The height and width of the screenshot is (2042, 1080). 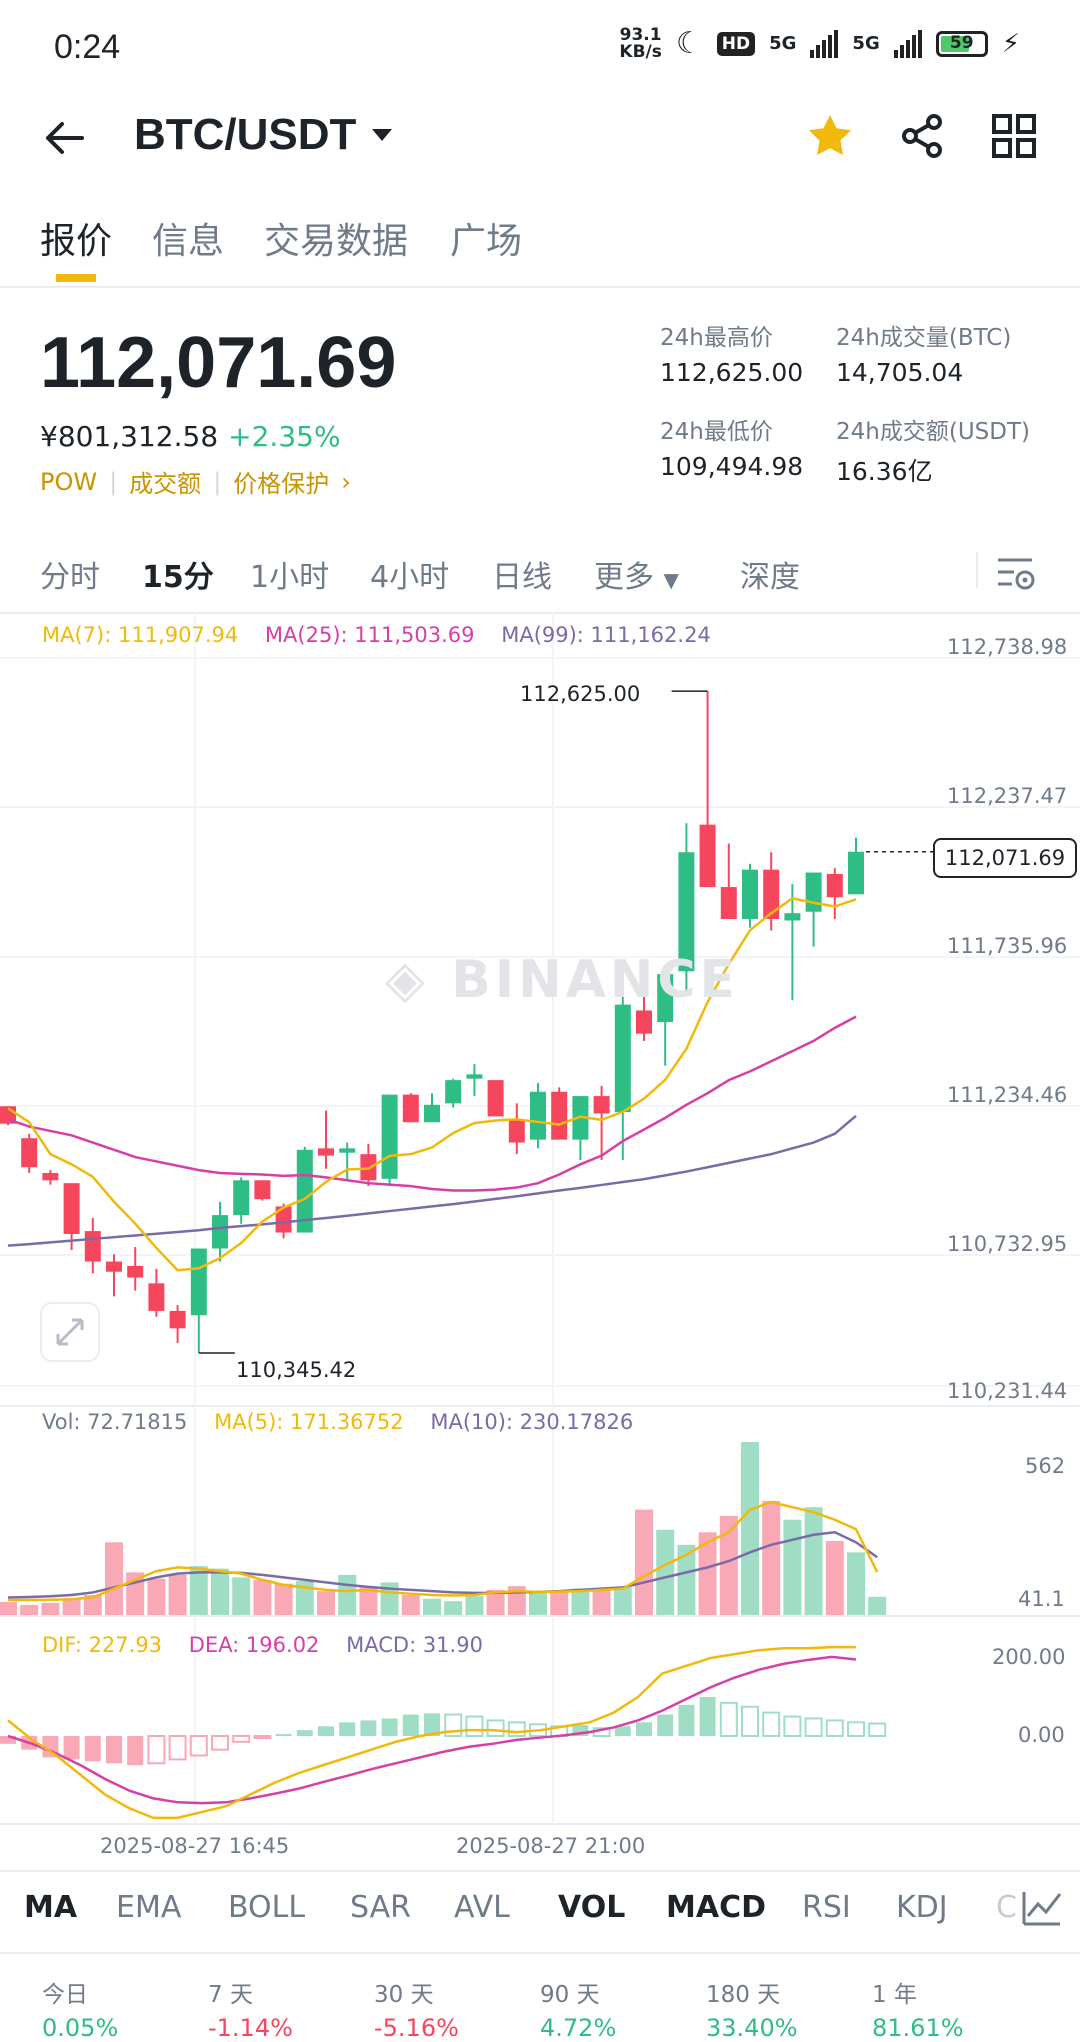 What do you see at coordinates (636, 577) in the screenshot?
I see `interval-more: 更多 ▼` at bounding box center [636, 577].